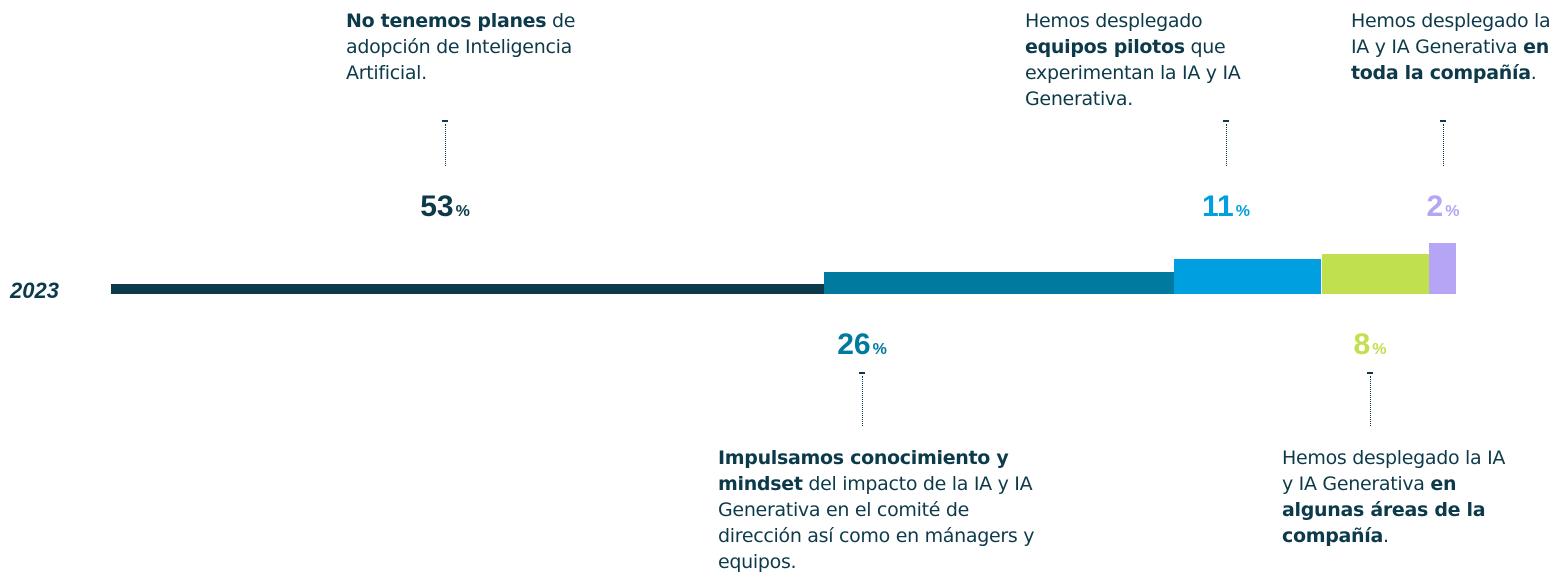  Describe the element at coordinates (1450, 60) in the screenshot. I see `description-run: en toda la compañía` at that location.